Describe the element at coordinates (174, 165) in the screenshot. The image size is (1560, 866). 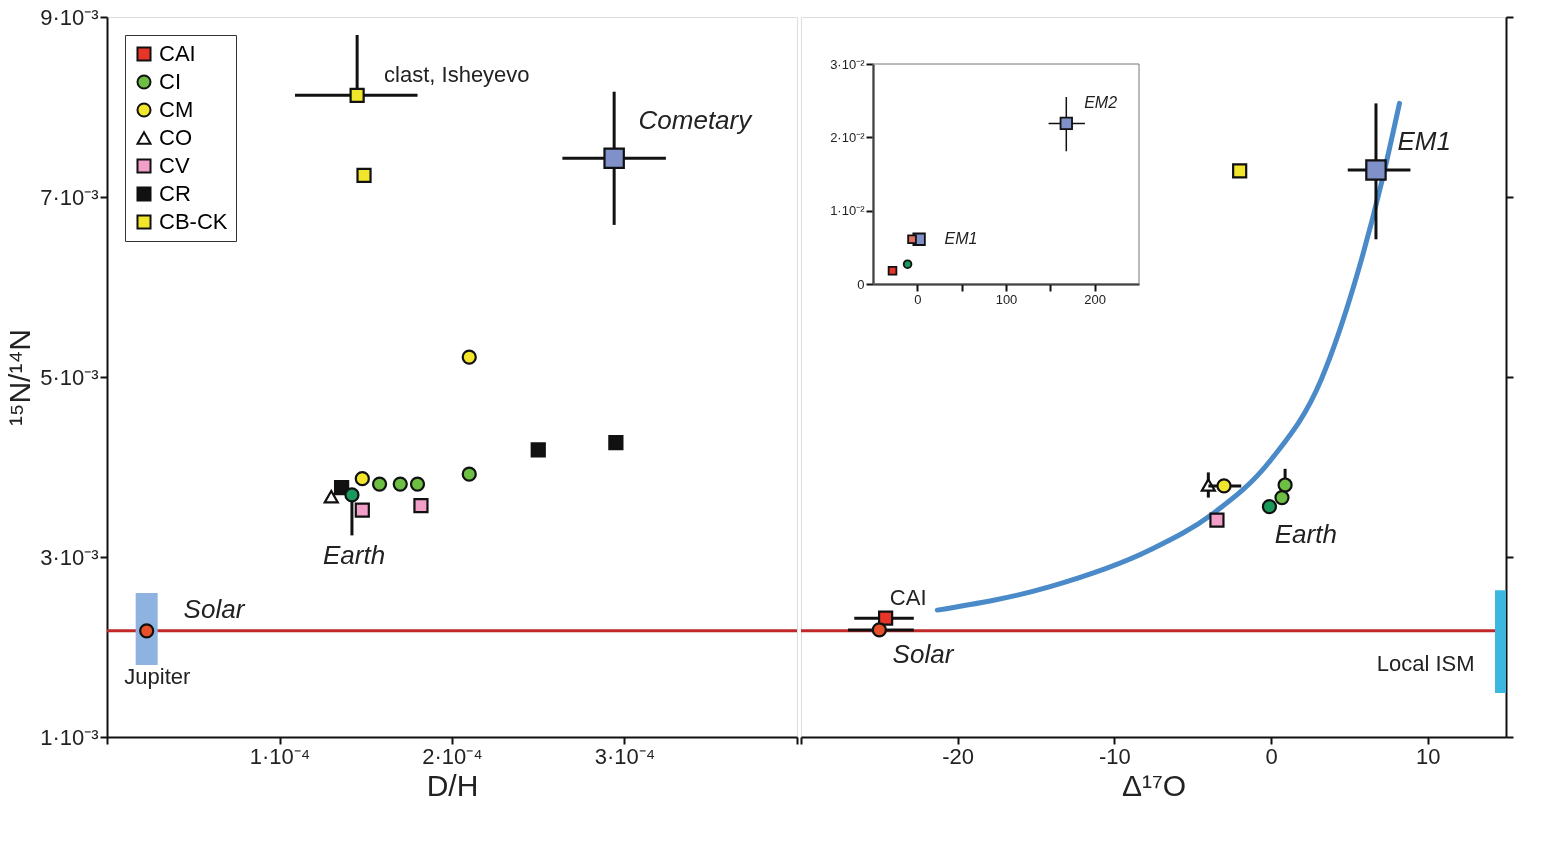
I see `legend-label: CV` at that location.